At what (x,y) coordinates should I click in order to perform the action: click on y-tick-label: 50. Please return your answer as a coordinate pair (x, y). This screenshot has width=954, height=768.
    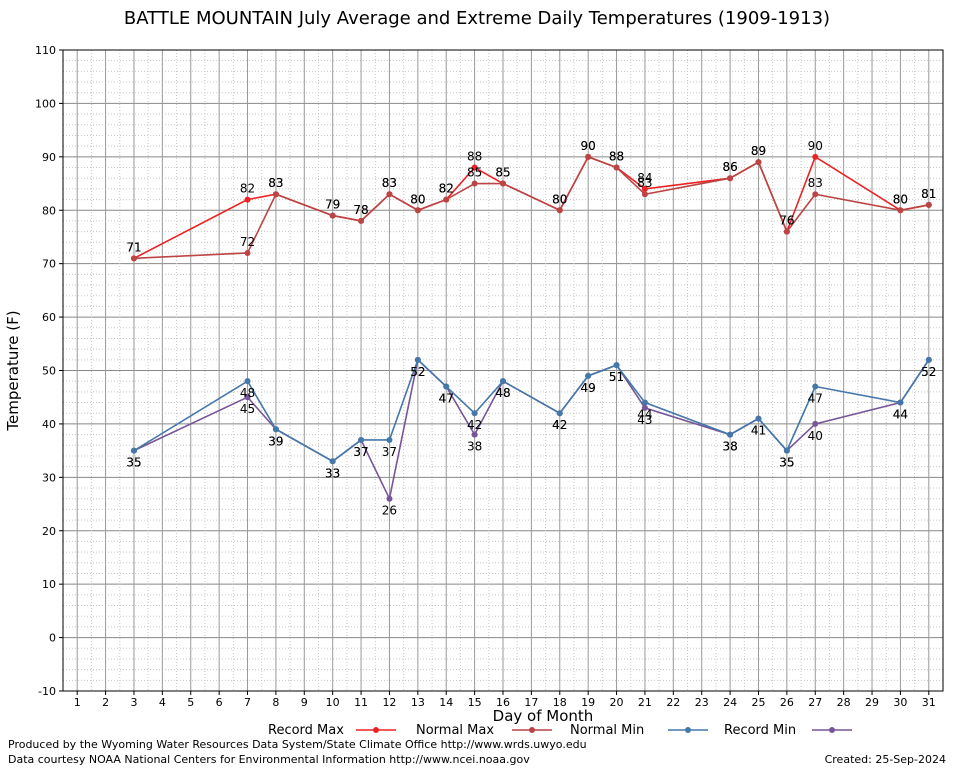
    Looking at the image, I should click on (49, 371).